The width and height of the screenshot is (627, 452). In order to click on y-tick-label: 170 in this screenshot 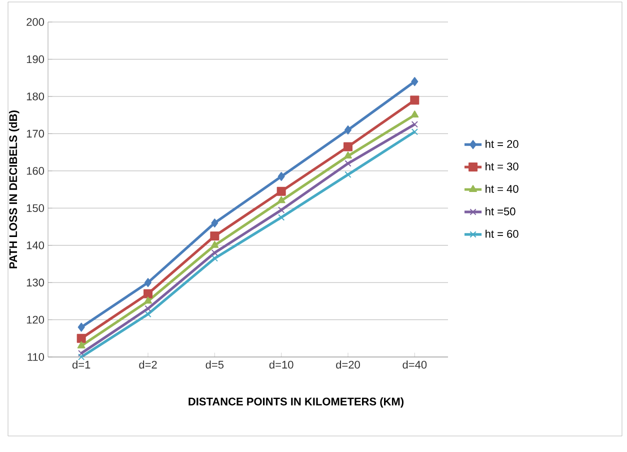, I will do `click(35, 134)`.